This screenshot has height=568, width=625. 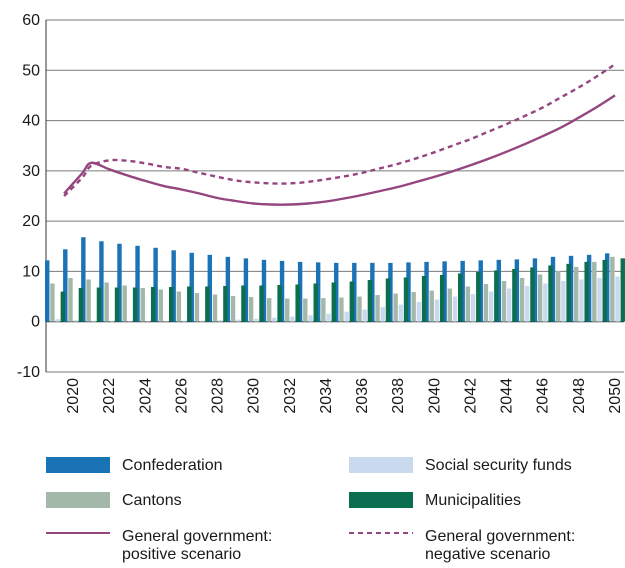 What do you see at coordinates (381, 500) in the screenshot?
I see `legend-swatch-municipalities` at bounding box center [381, 500].